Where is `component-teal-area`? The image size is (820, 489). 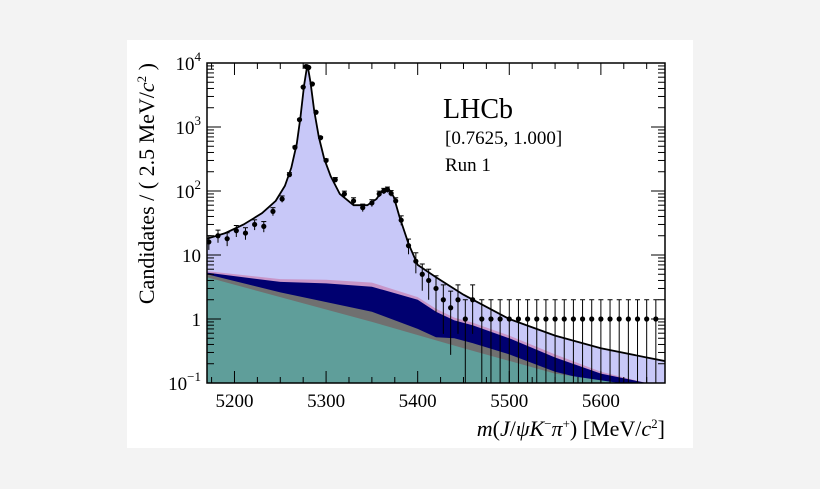
component-teal-area is located at coordinates (413, 330).